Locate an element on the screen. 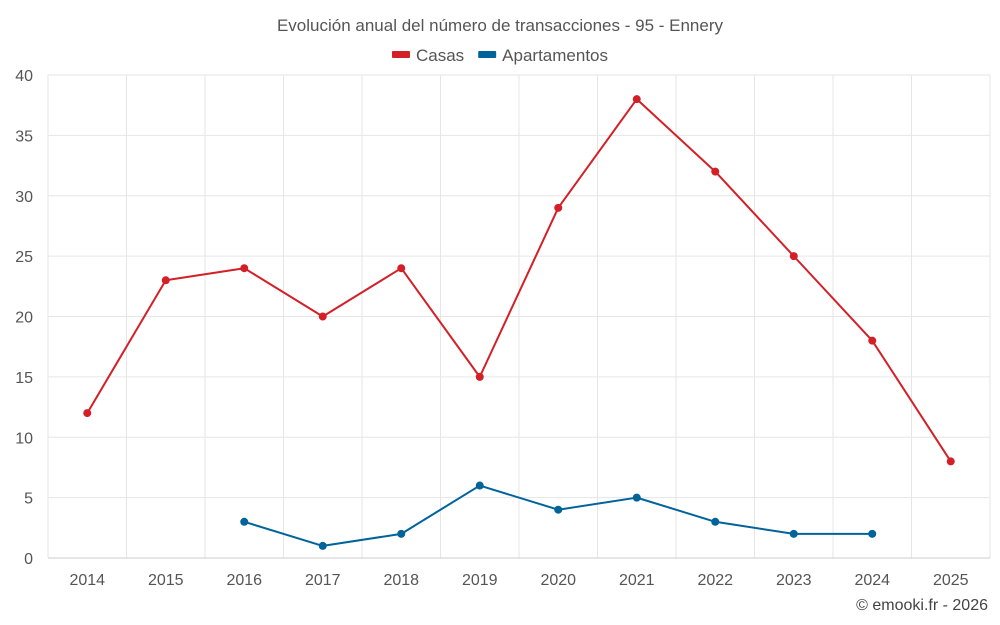 The width and height of the screenshot is (1000, 625). x-tick-label: 2014 is located at coordinates (87, 580).